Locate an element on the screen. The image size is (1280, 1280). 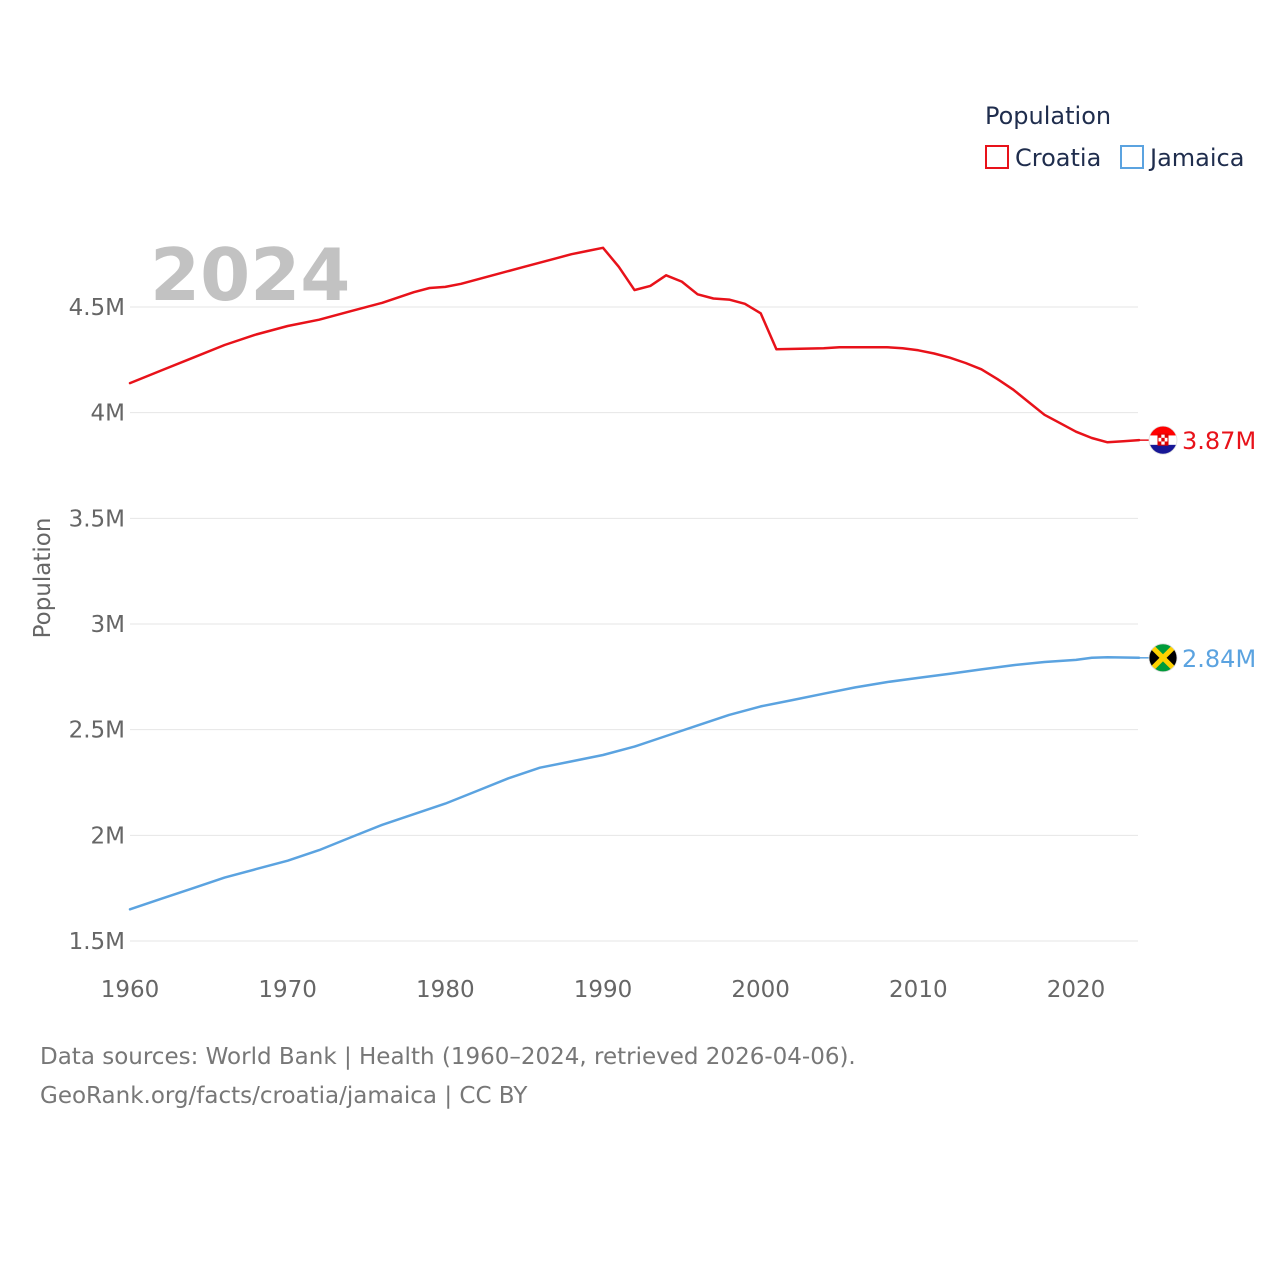
year-label: 2024 is located at coordinates (250, 275).